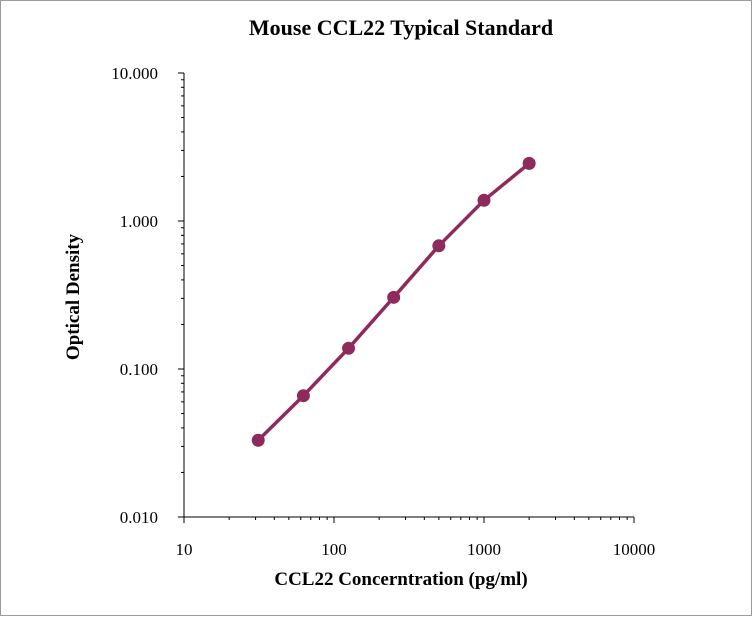  Describe the element at coordinates (134, 73) in the screenshot. I see `y-tick-label: 10.000` at that location.